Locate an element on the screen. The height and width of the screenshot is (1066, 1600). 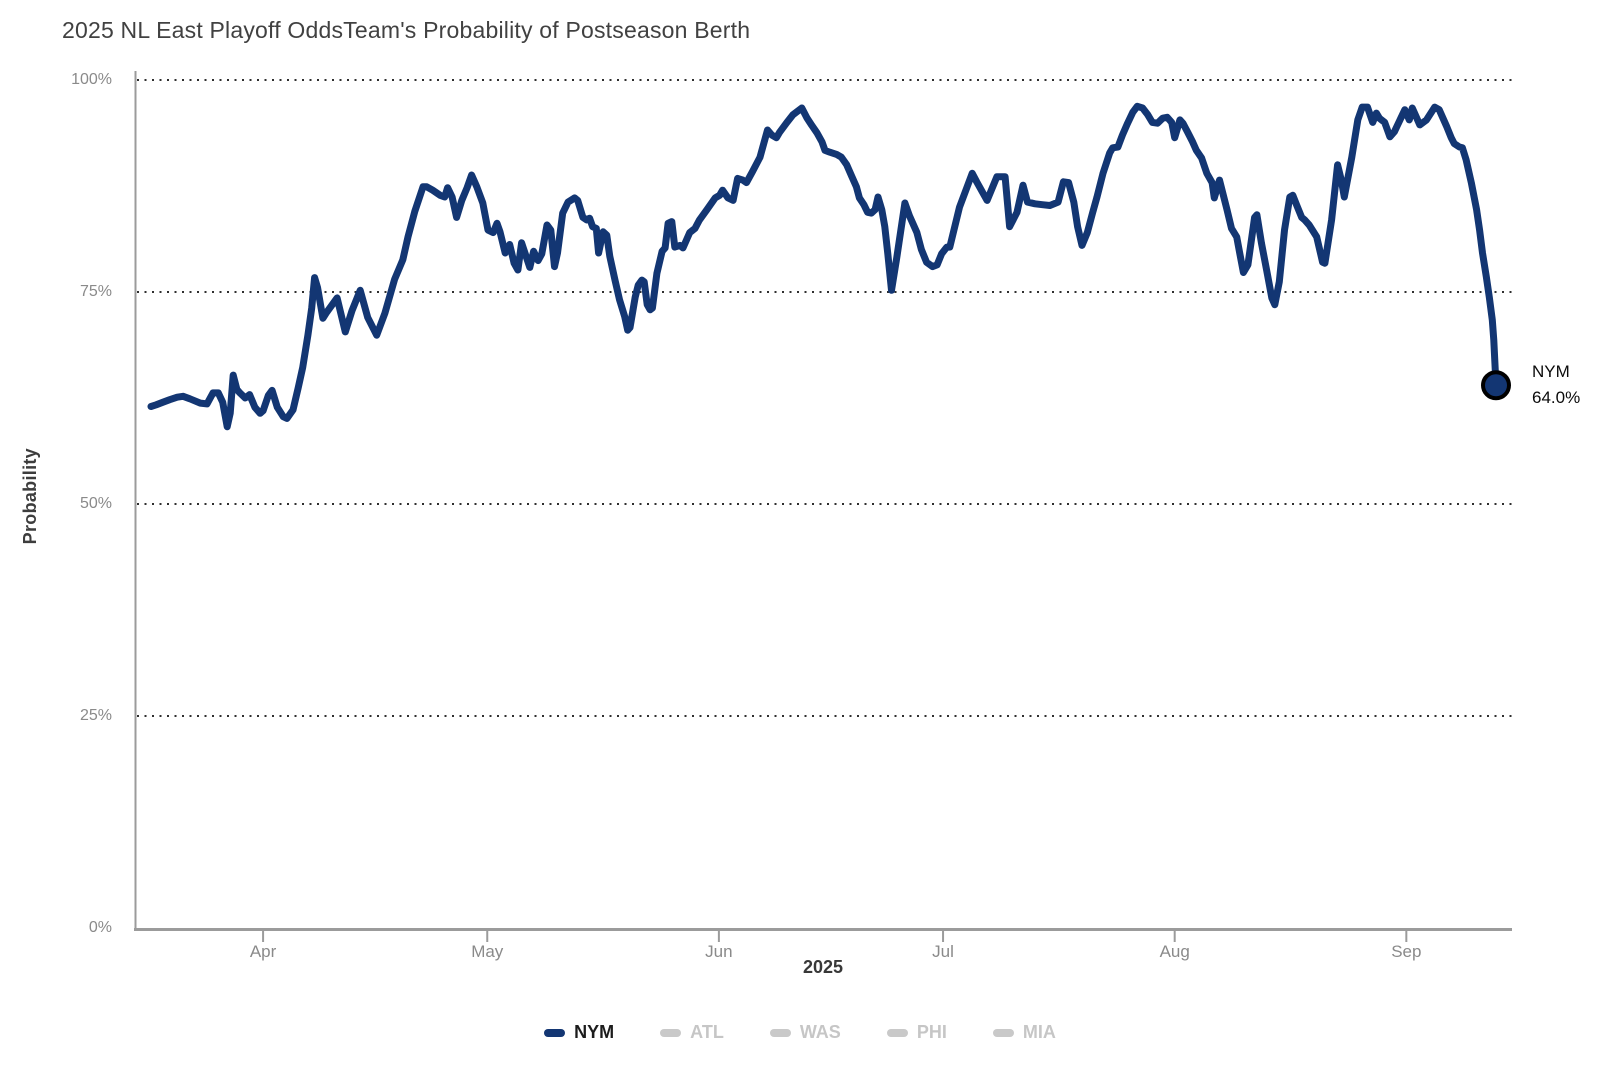
legend-swatch-atl is located at coordinates (671, 1032).